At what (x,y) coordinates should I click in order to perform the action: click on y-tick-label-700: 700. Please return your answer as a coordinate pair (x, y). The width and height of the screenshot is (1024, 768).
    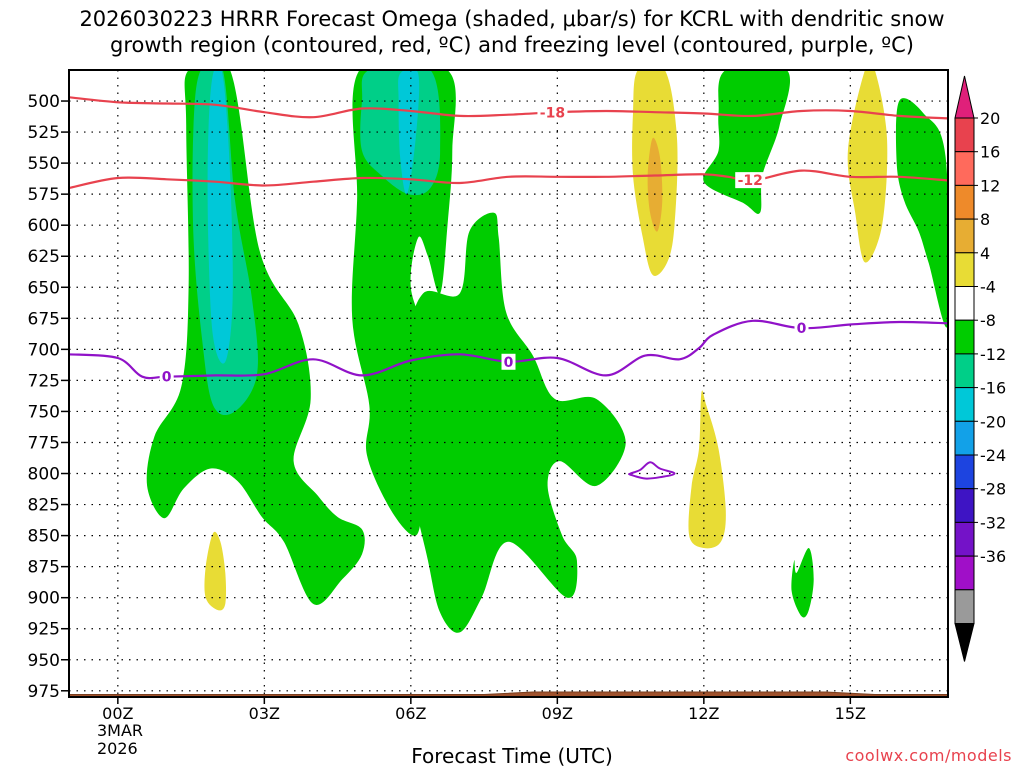
    Looking at the image, I should click on (44, 350).